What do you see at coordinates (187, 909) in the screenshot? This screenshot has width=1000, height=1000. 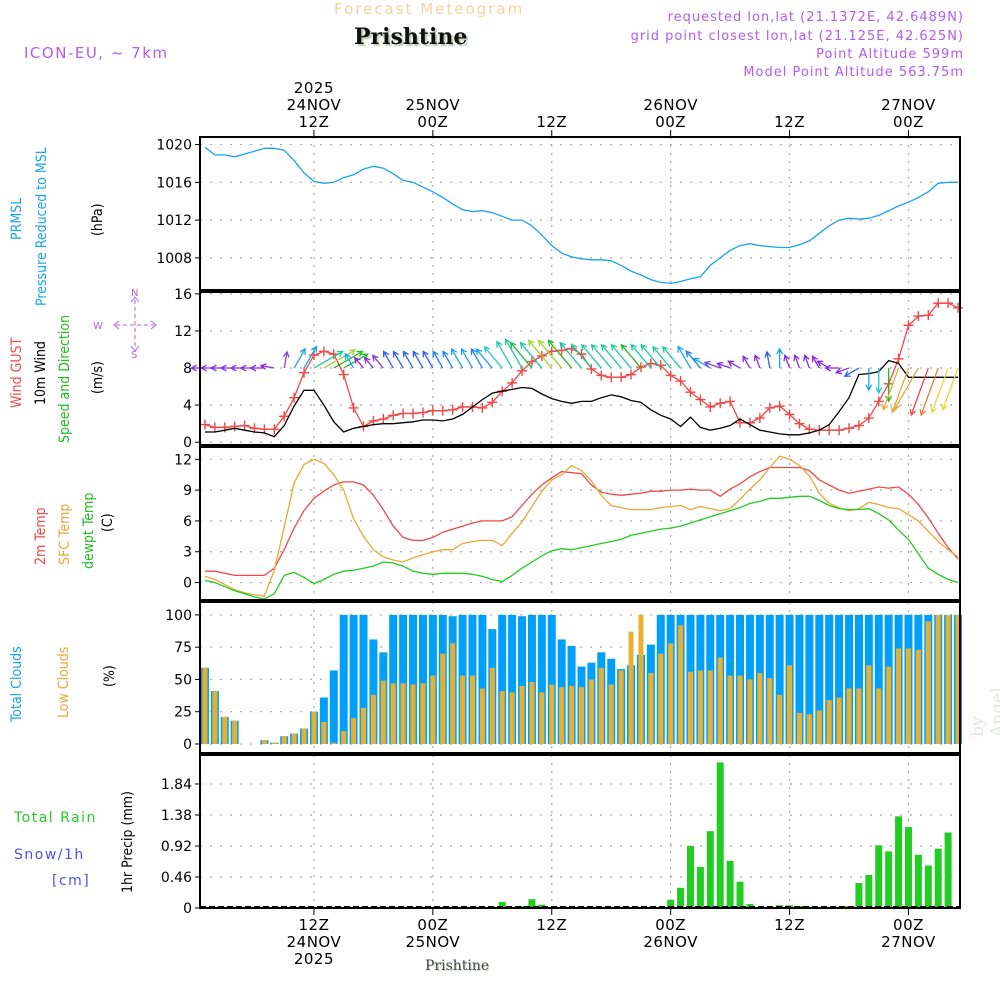 I see `y-tick-label-precip: 0` at bounding box center [187, 909].